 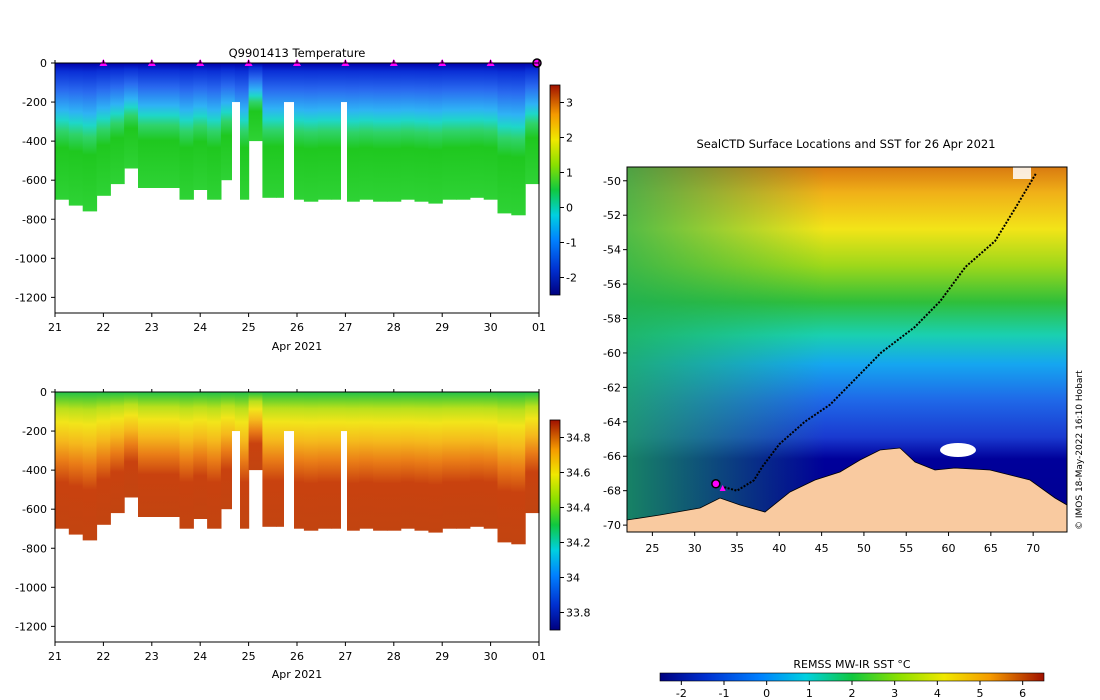 I want to click on missing-data-patch, so click(x=1022, y=173).